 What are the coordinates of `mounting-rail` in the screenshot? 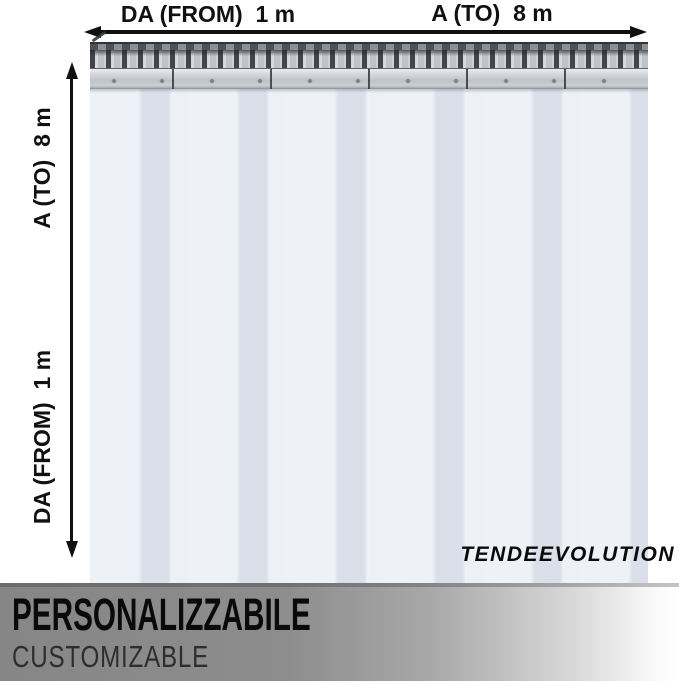 It's located at (369, 46).